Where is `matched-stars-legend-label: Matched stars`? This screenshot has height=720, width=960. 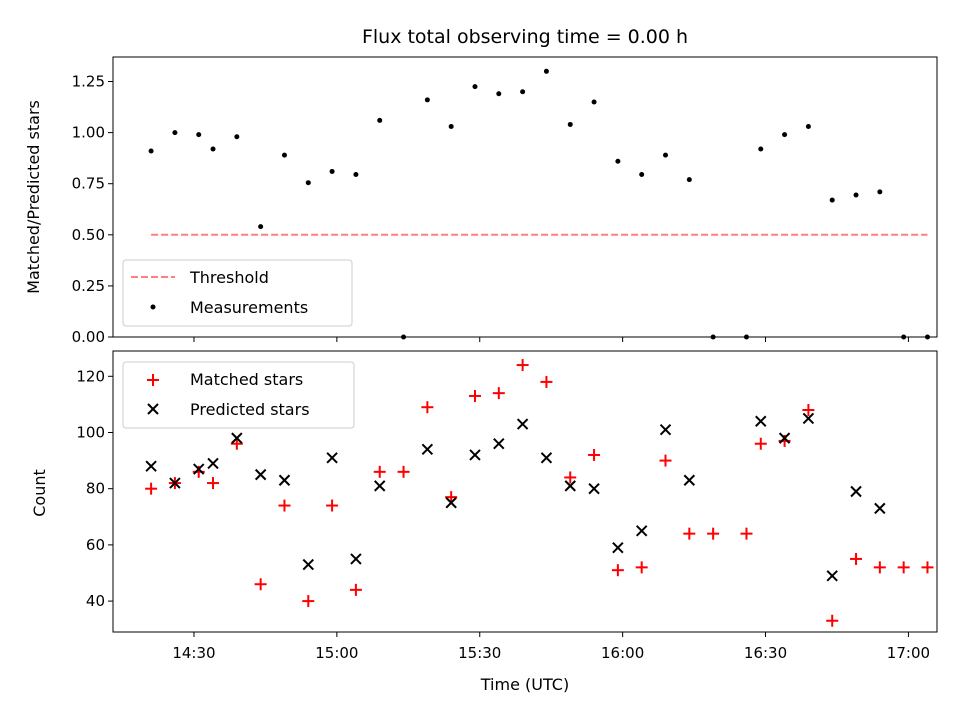
matched-stars-legend-label: Matched stars is located at coordinates (246, 379).